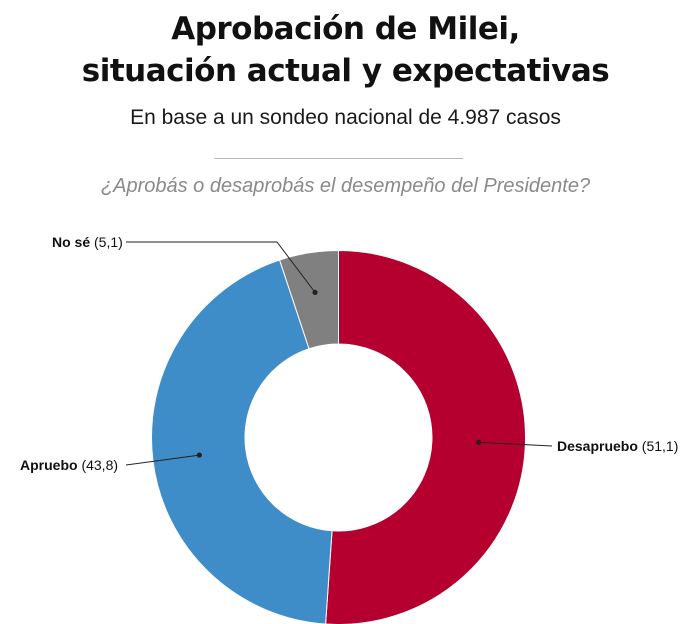  Describe the element at coordinates (71, 242) in the screenshot. I see `slice-label-name: No sé` at that location.